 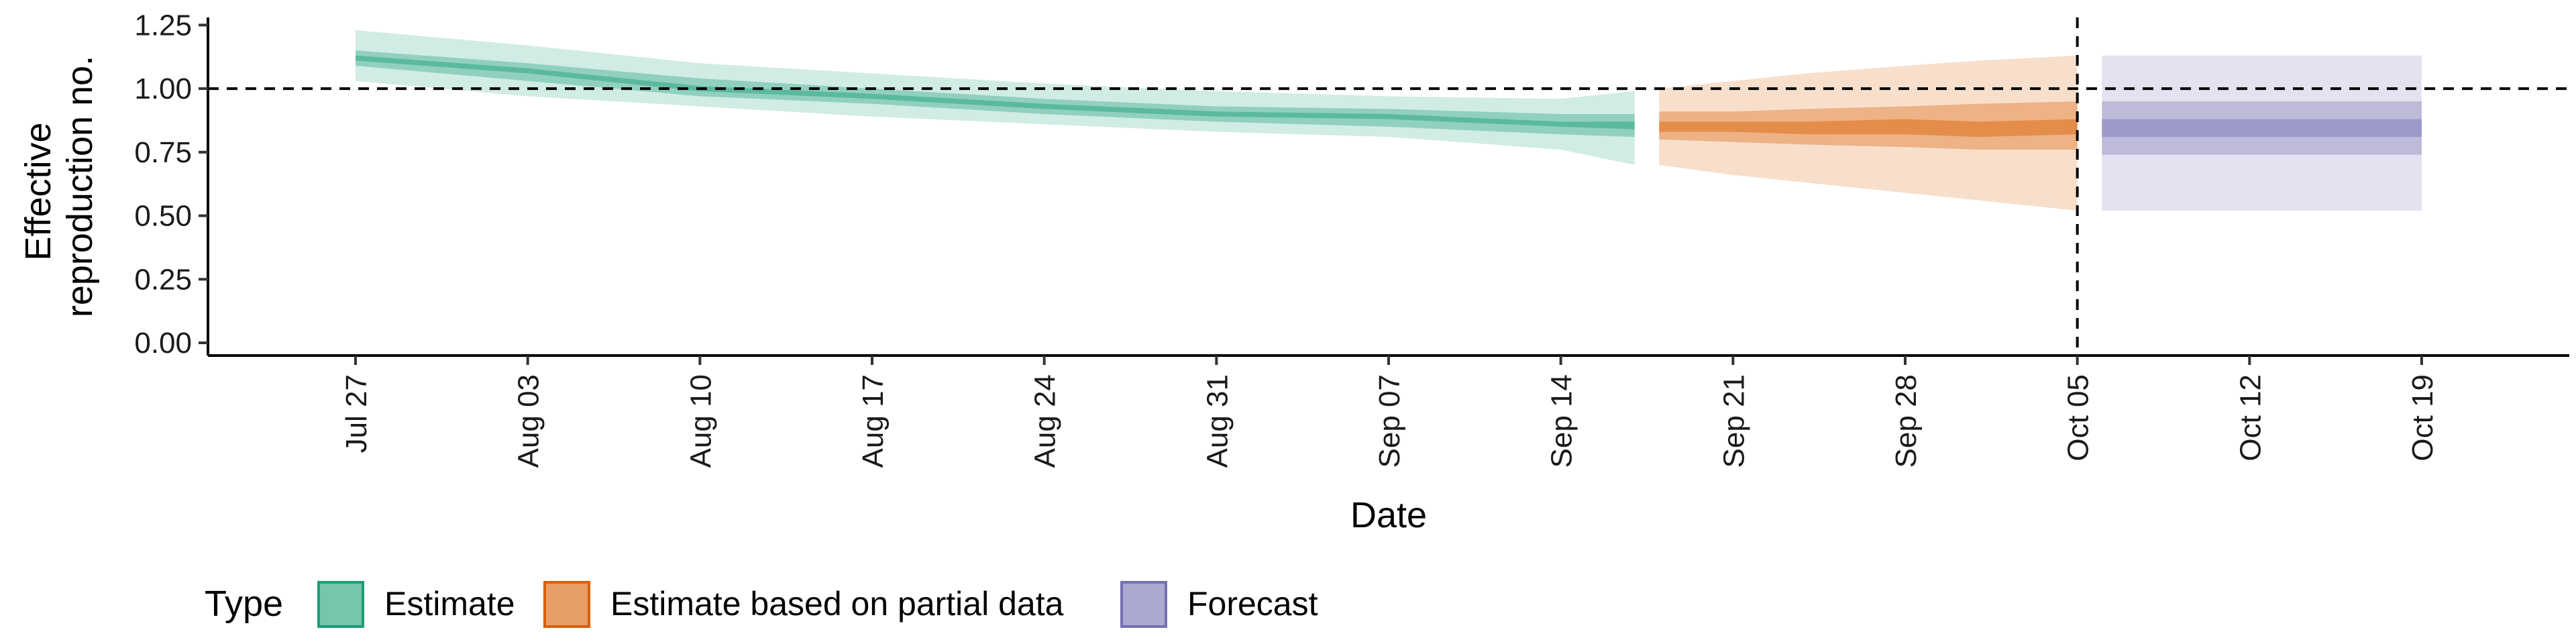 I want to click on y-tick-label: 1.25, so click(x=163, y=25).